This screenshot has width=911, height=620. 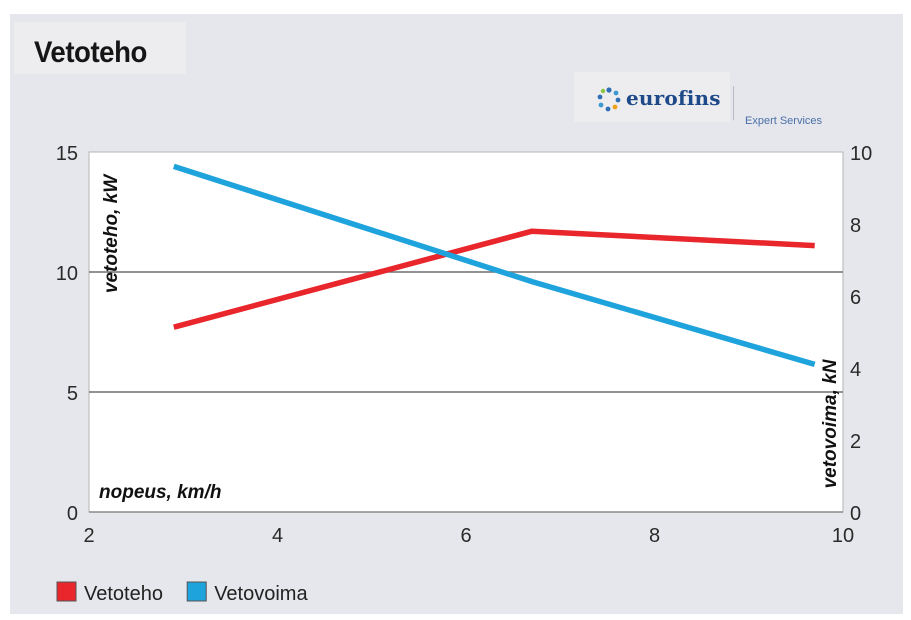 What do you see at coordinates (72, 394) in the screenshot?
I see `y-left-tick-label: 5` at bounding box center [72, 394].